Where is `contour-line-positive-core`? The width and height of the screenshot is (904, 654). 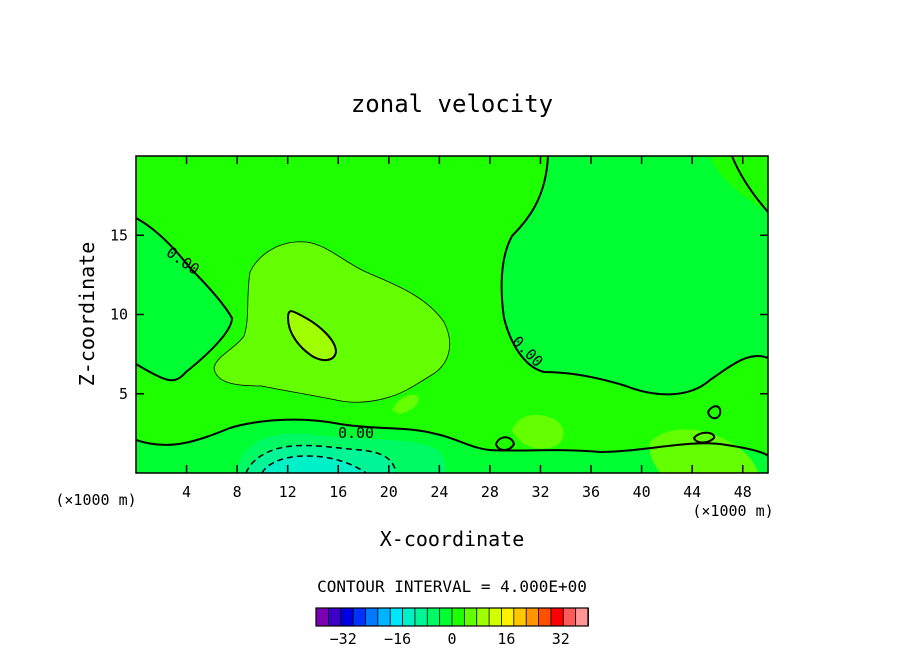 contour-line-positive-core is located at coordinates (312, 336).